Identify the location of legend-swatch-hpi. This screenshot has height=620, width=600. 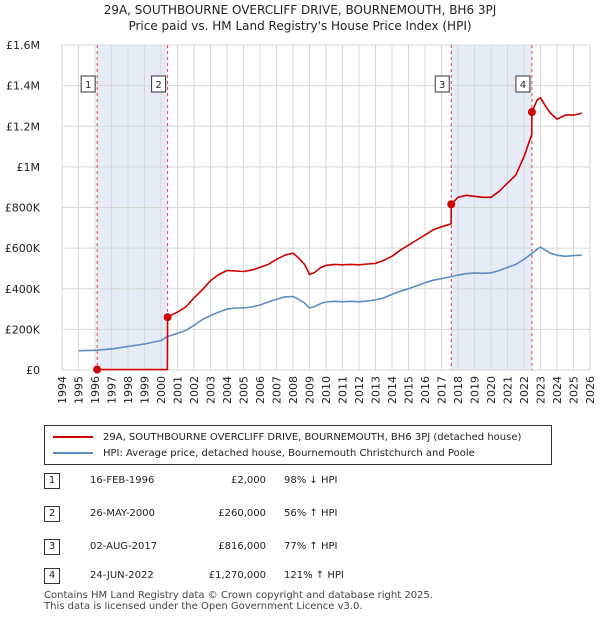
(73, 453).